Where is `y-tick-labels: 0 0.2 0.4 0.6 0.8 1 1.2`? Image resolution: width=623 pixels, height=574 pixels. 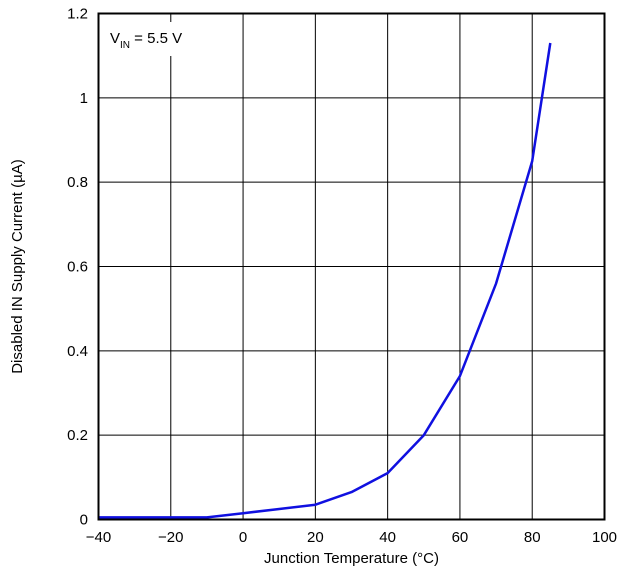 y-tick-labels: 0 0.2 0.4 0.6 0.8 1 1.2 is located at coordinates (77, 267).